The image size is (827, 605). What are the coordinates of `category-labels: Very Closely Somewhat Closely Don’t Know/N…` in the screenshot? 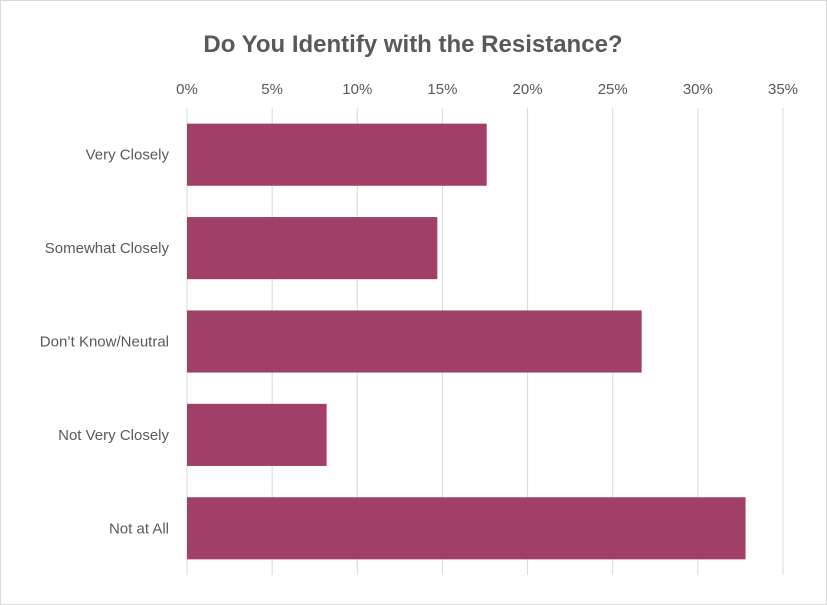 It's located at (105, 342).